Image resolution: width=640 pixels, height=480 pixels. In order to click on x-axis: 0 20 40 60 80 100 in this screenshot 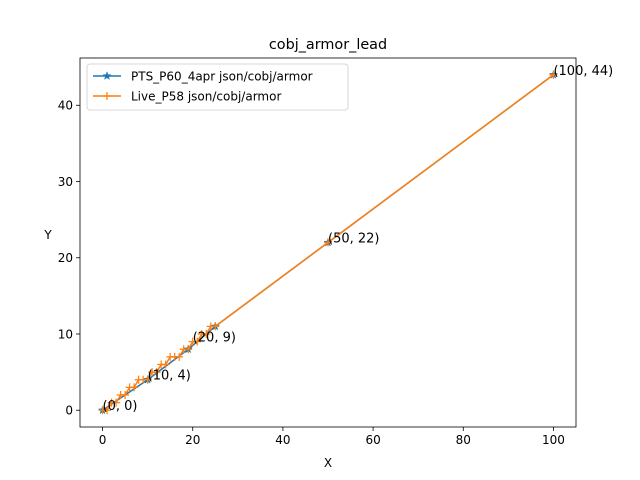, I will do `click(332, 437)`.